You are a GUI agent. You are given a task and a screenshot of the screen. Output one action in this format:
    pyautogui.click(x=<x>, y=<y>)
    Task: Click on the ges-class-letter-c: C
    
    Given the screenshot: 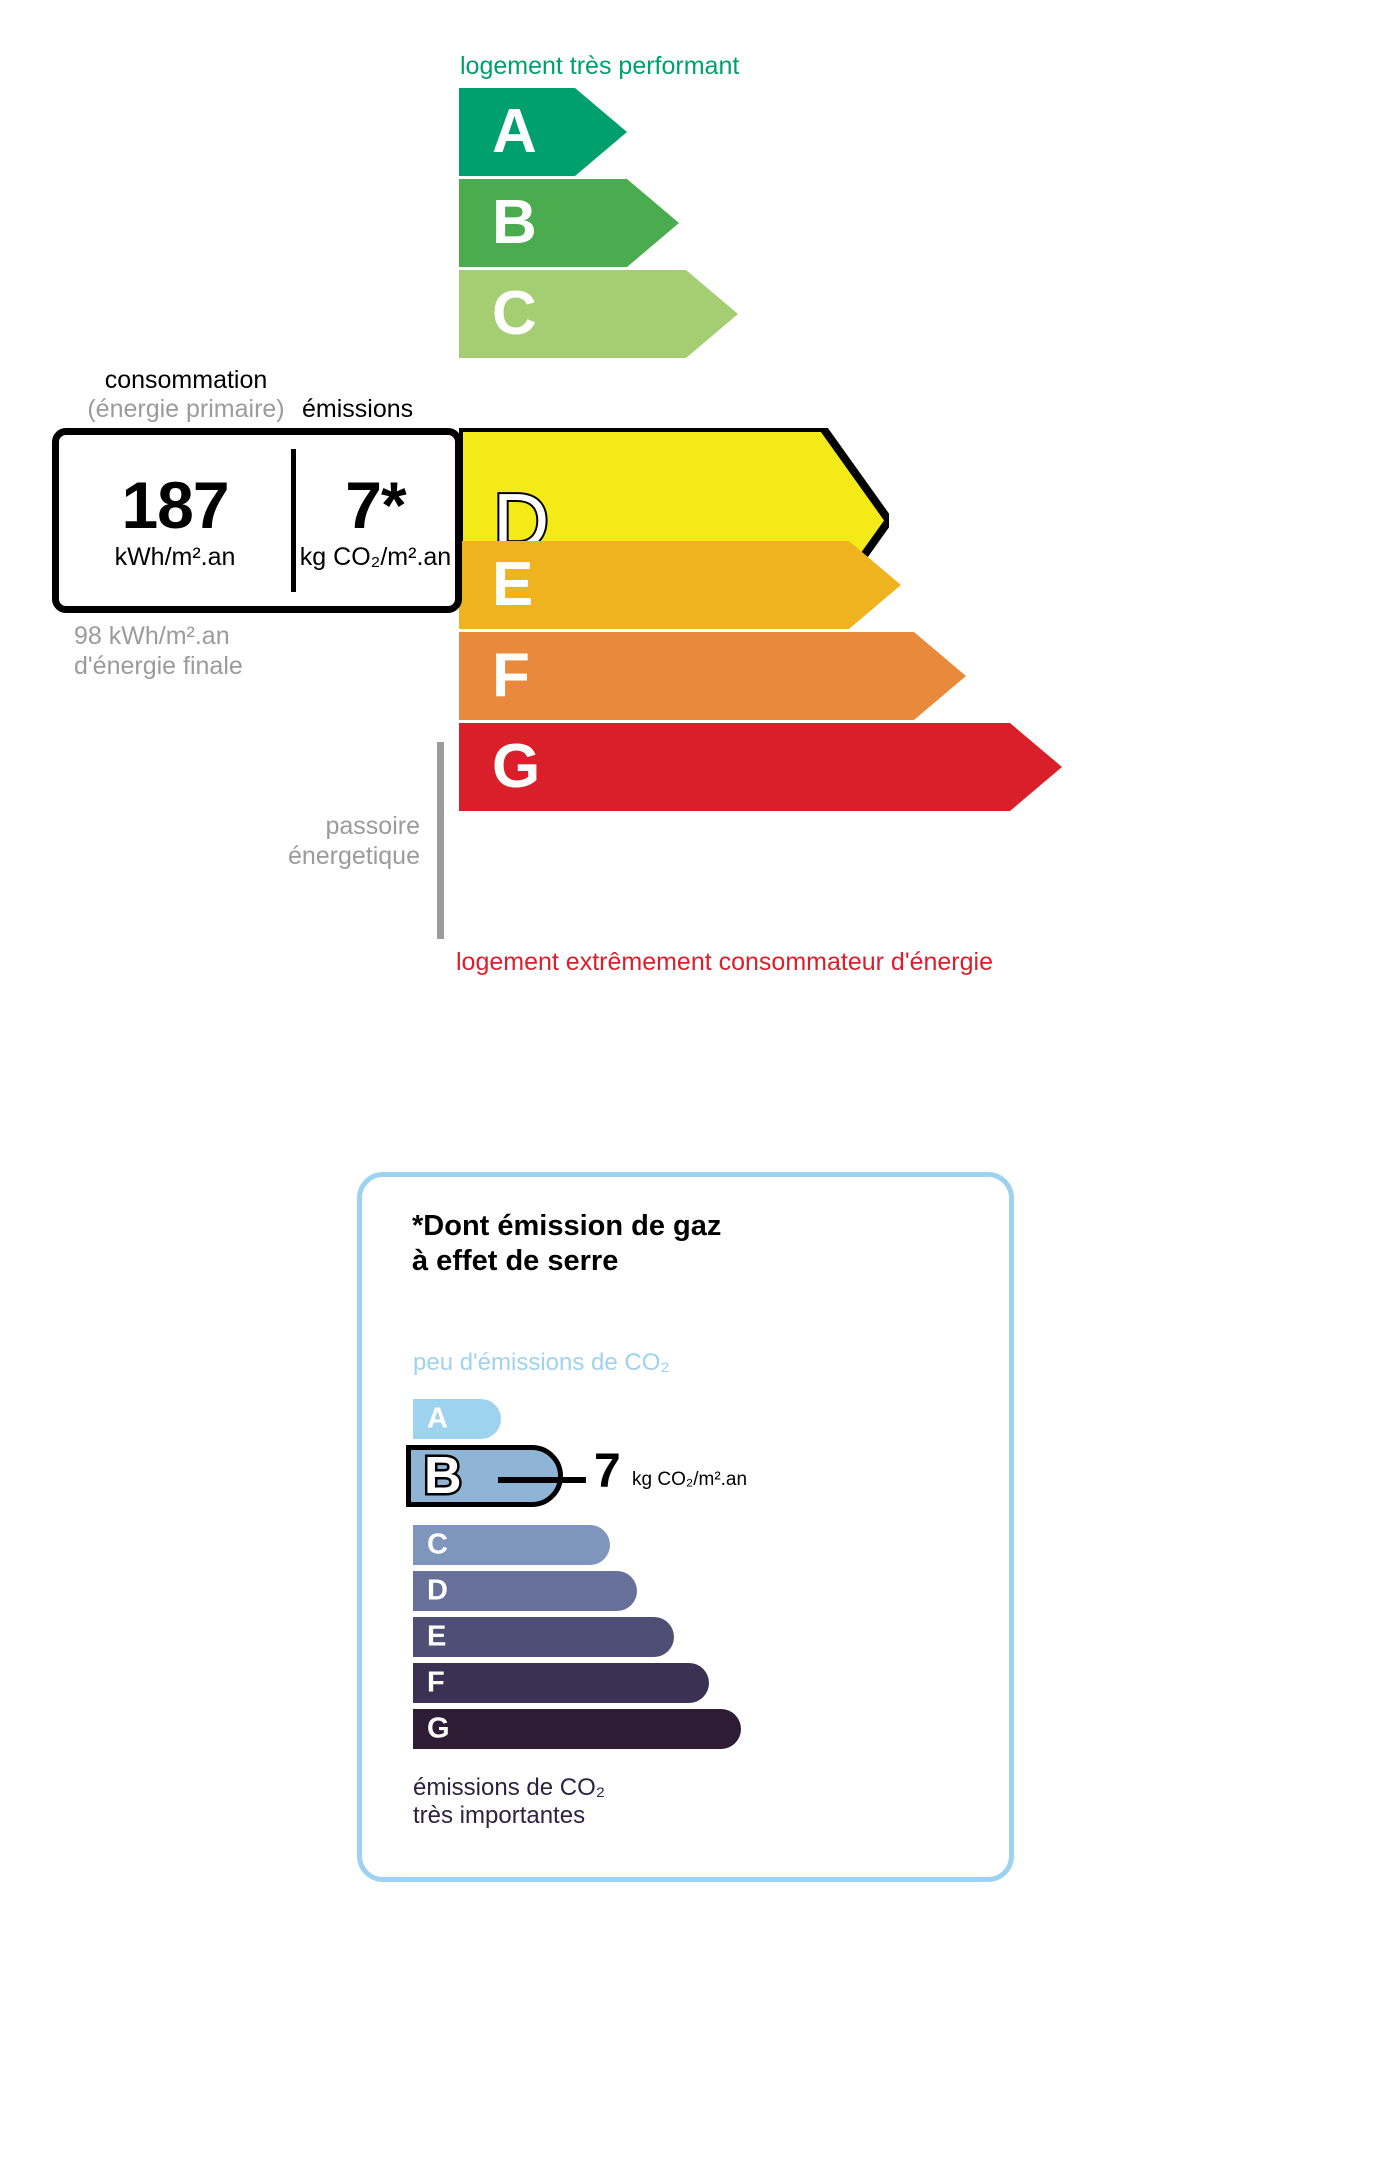 What is the action you would take?
    pyautogui.click(x=437, y=1544)
    